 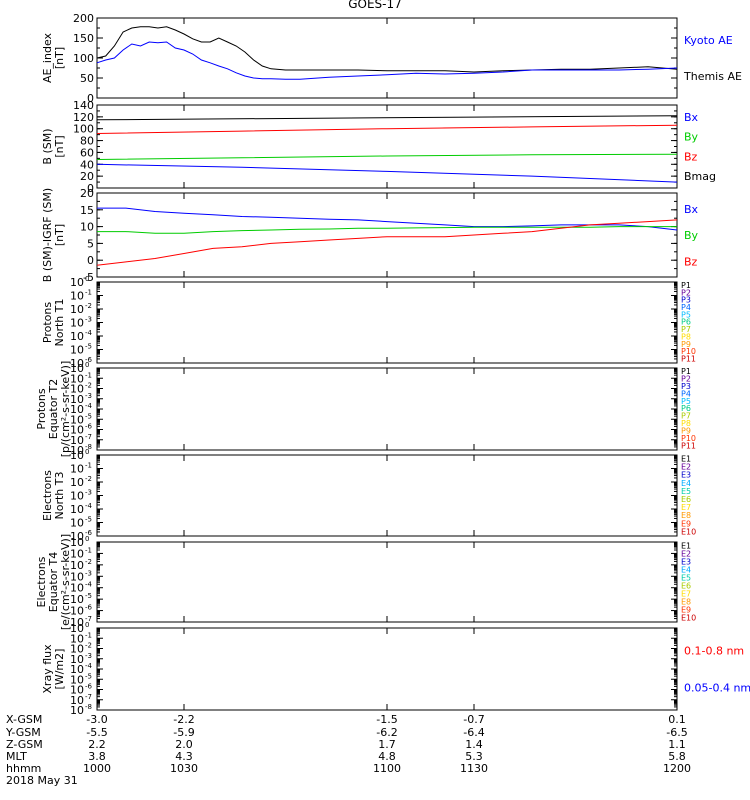 I want to click on y-tick-label: 150, so click(x=83, y=38).